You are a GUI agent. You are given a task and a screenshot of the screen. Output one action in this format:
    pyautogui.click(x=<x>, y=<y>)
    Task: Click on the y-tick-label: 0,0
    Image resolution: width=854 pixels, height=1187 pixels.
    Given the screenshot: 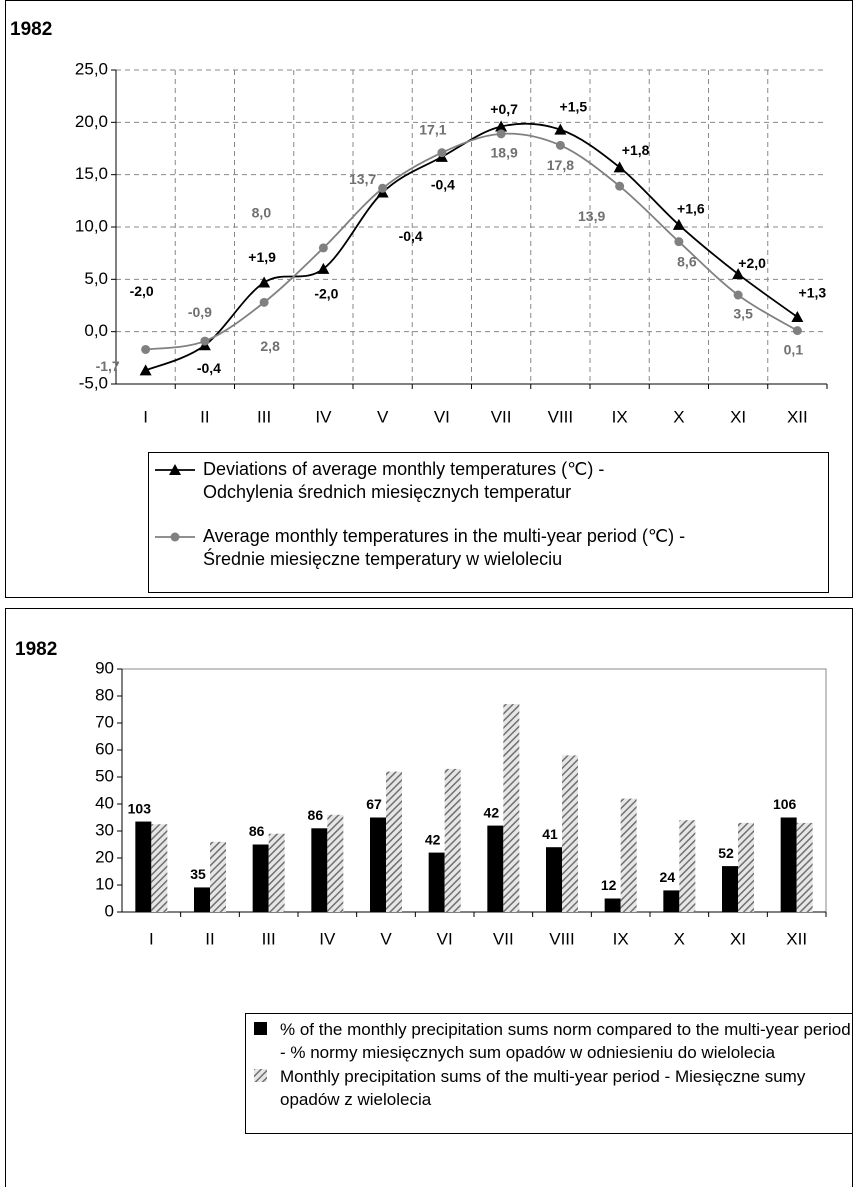 What is the action you would take?
    pyautogui.click(x=96, y=330)
    